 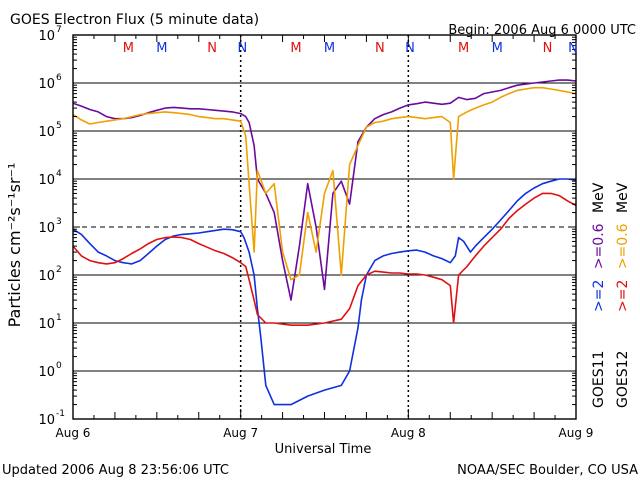 I want to click on chart-title: GOES Electron Flux (5 minute data), so click(x=134, y=20).